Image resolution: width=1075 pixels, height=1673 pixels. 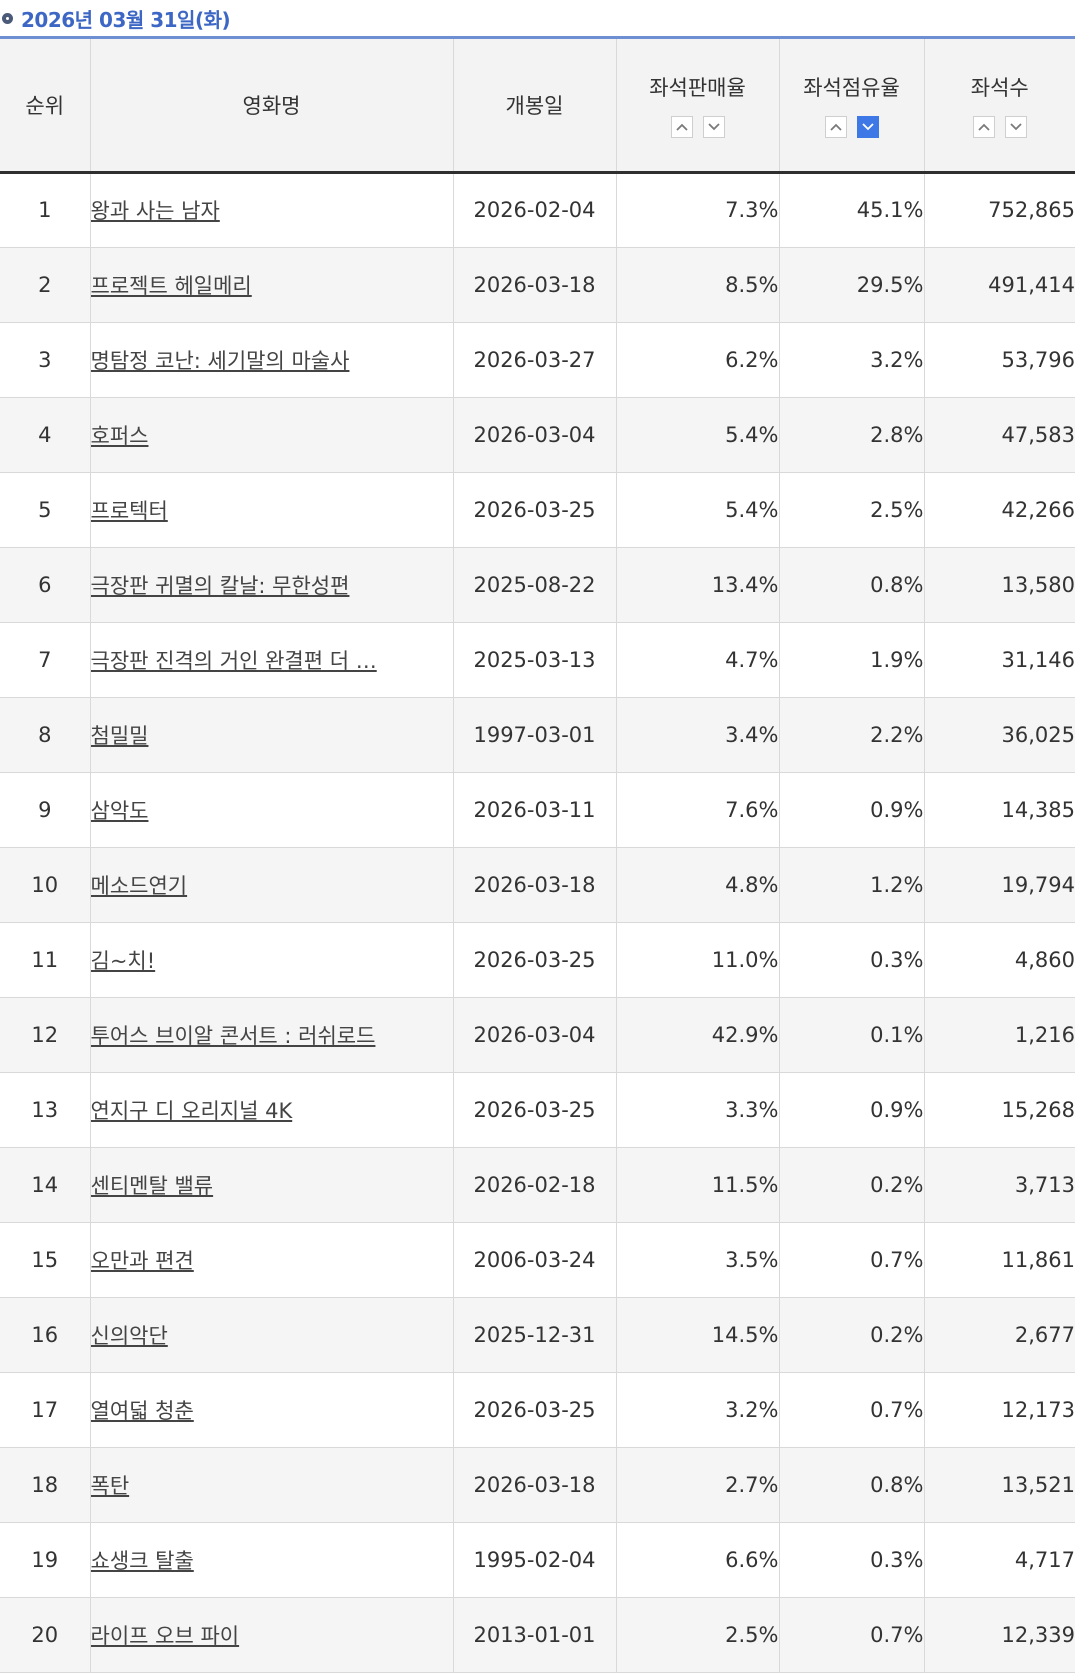 I want to click on cell-rank: 18, so click(x=45, y=1484).